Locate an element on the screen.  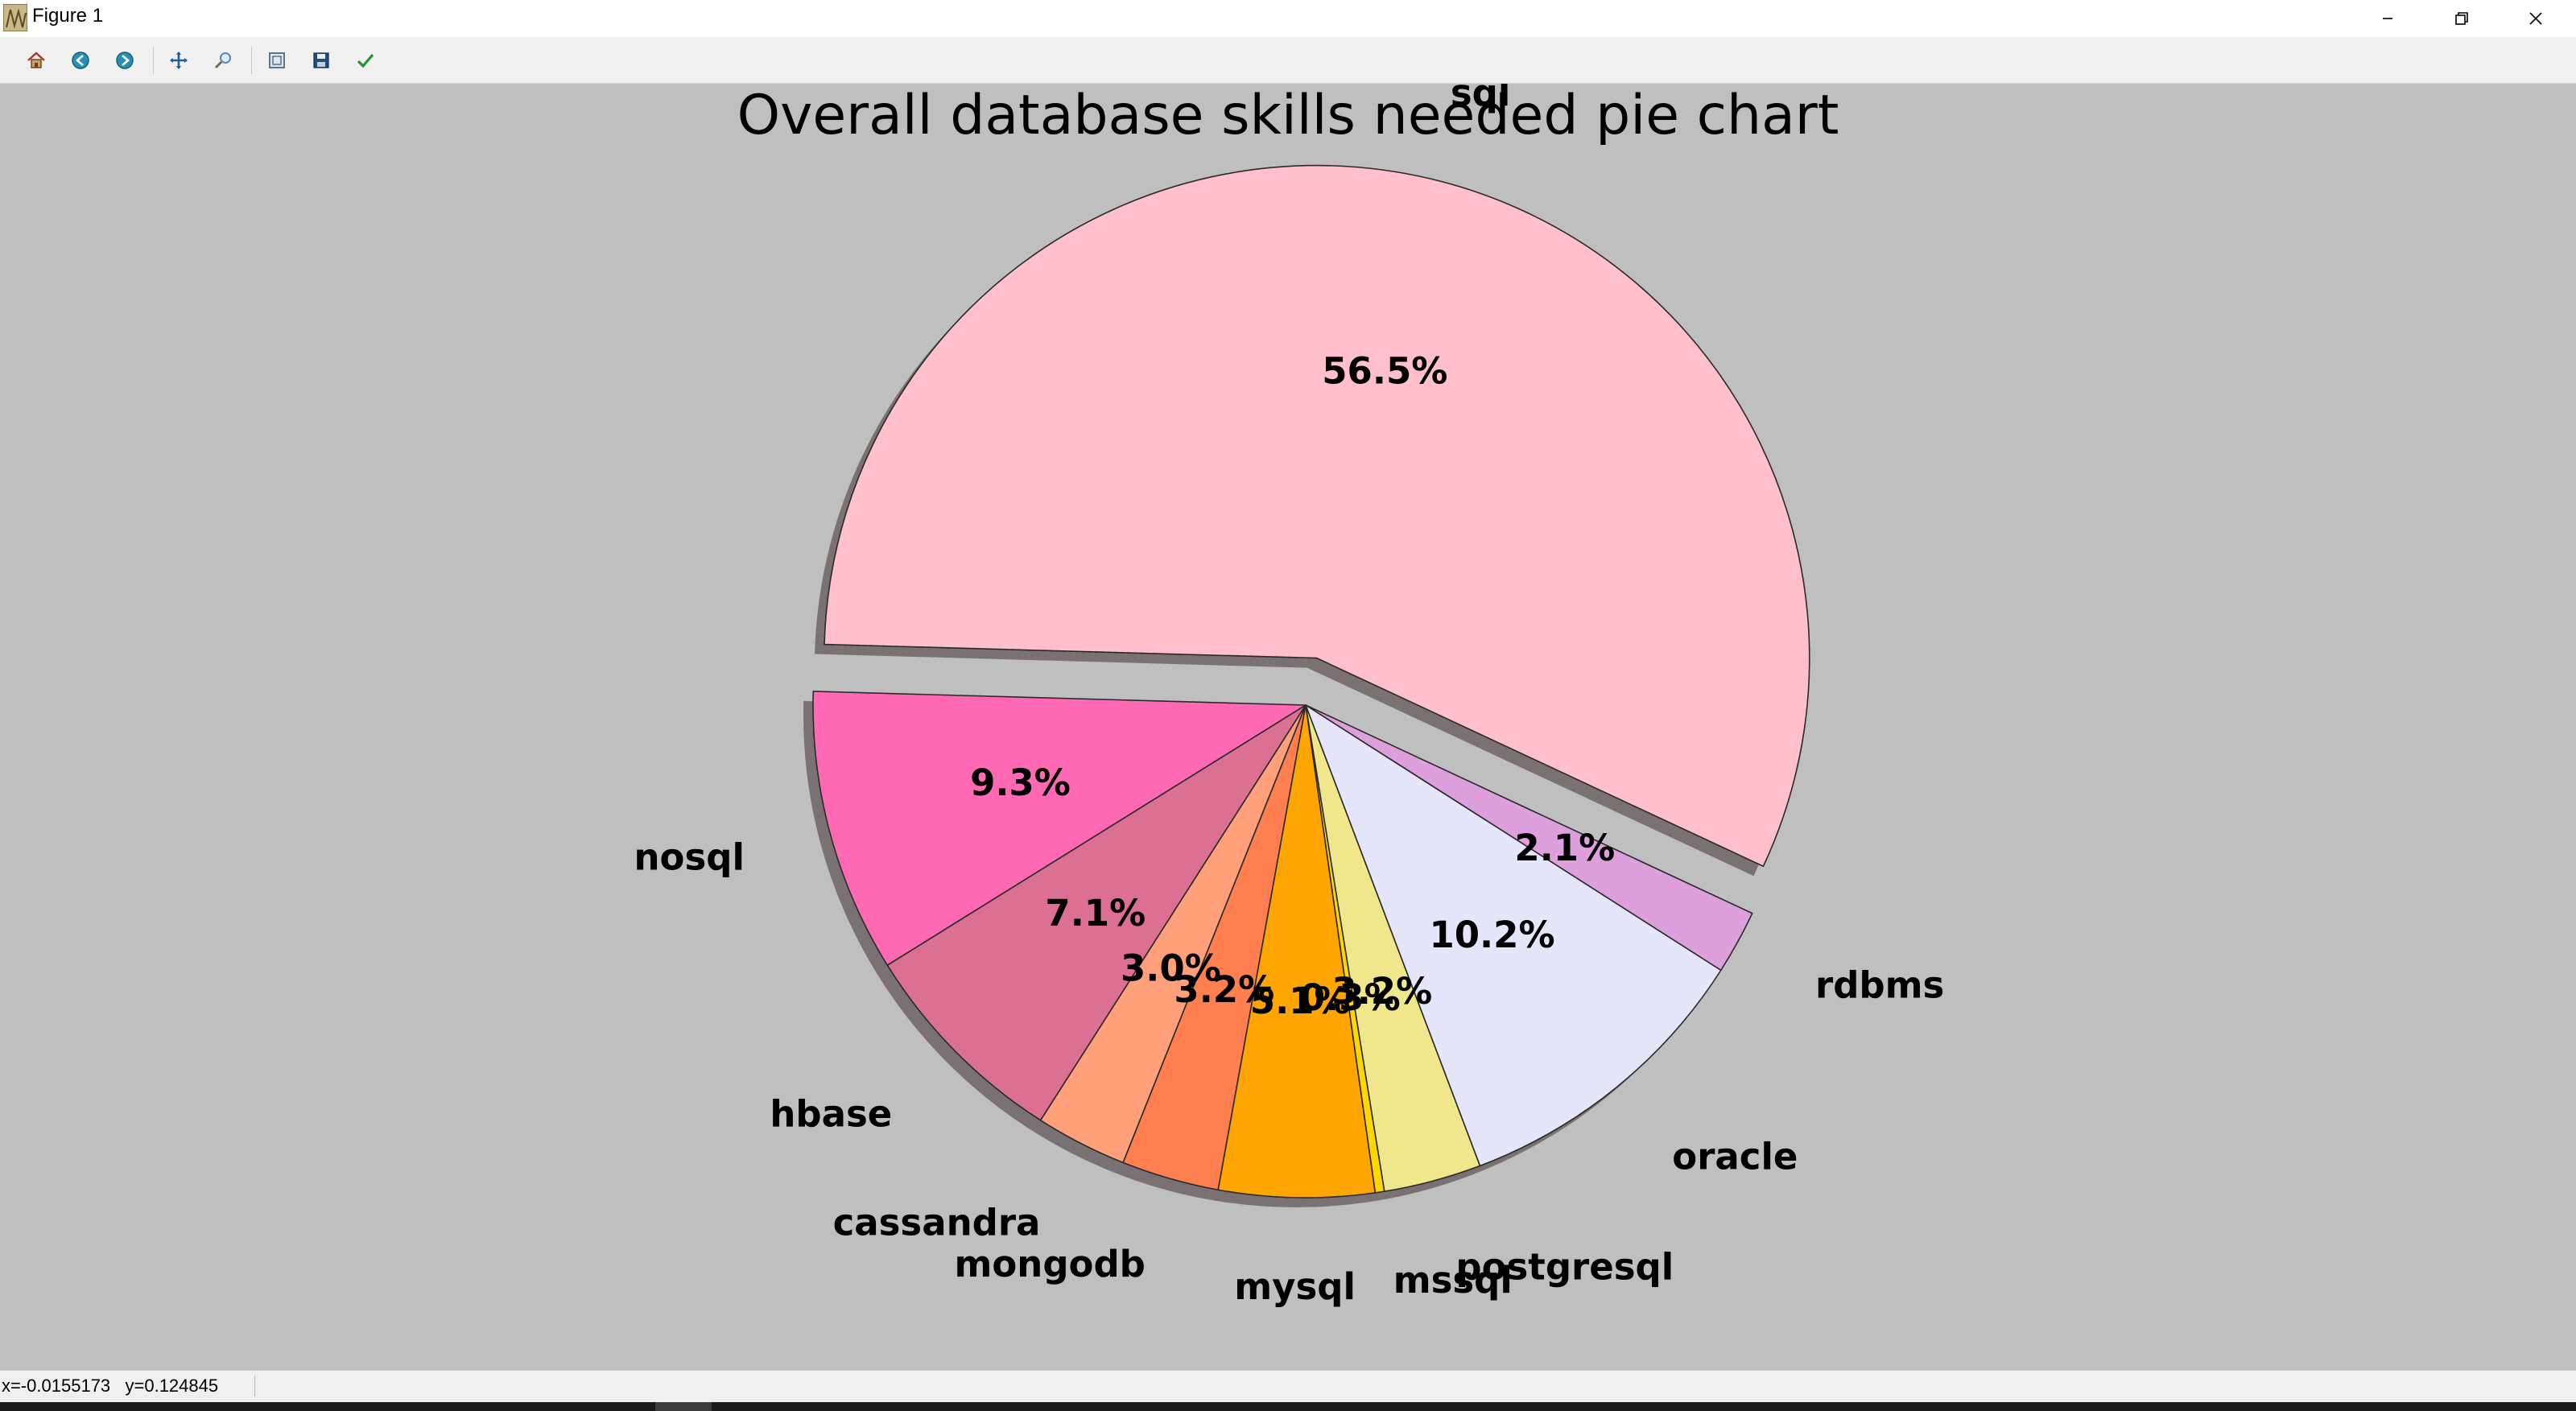
slice-percent-mysql: 5.1% is located at coordinates (1300, 1001).